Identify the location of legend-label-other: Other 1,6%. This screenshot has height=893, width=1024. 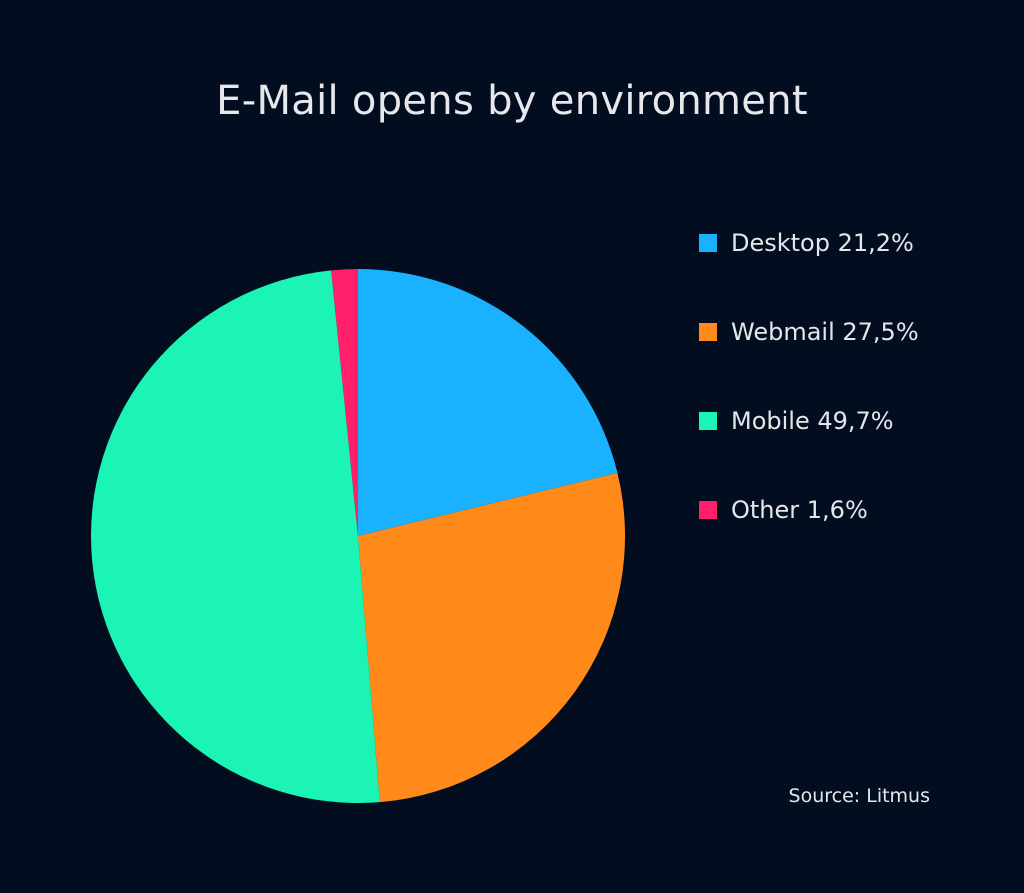
(799, 510).